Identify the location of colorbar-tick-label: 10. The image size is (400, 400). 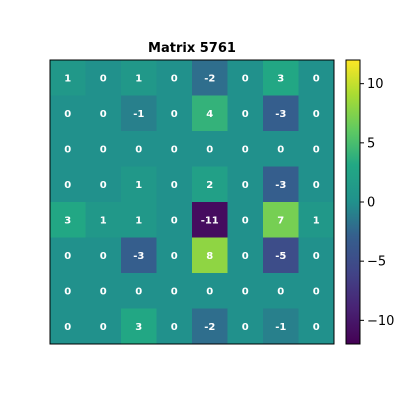
(375, 84).